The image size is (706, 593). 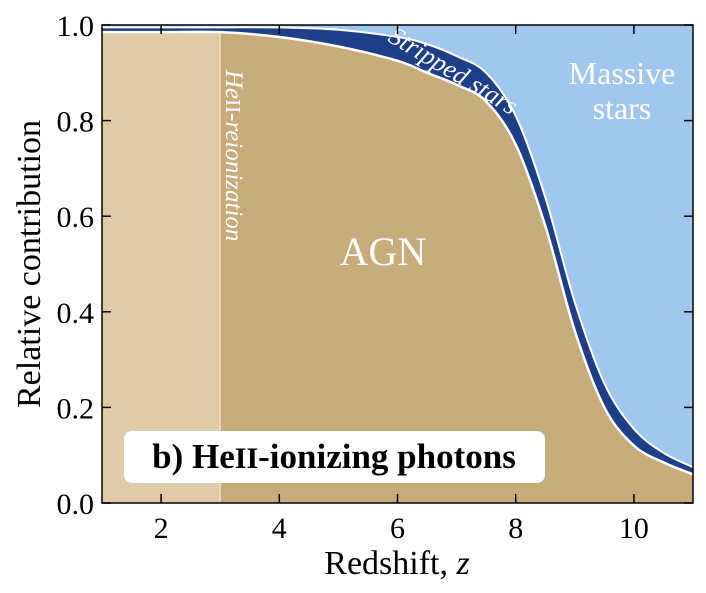 I want to click on svg-text: b) HeII-ionizing photons, so click(x=334, y=456).